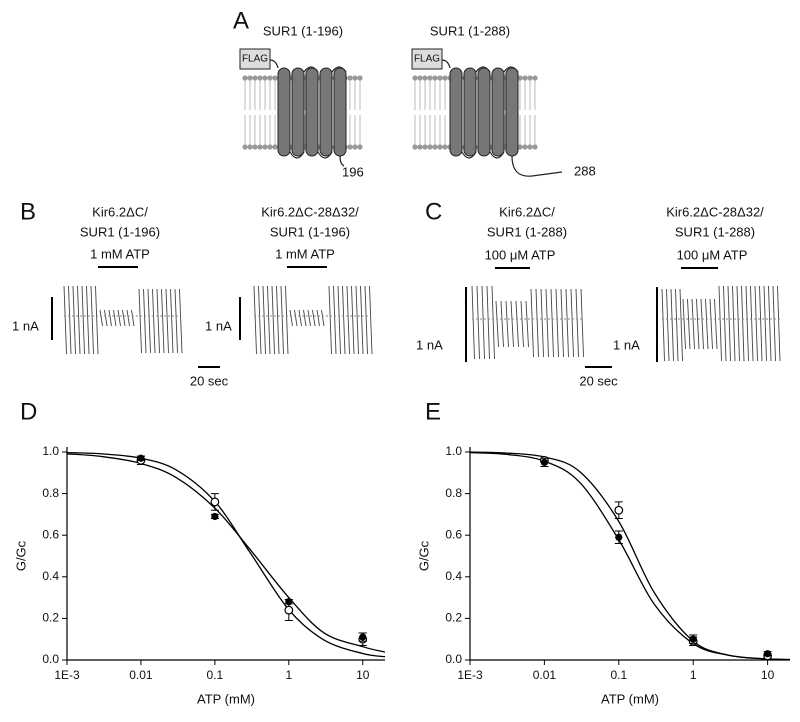 The image size is (800, 722). What do you see at coordinates (303, 30) in the screenshot?
I see `construct-title: SUR1 (1-196)` at bounding box center [303, 30].